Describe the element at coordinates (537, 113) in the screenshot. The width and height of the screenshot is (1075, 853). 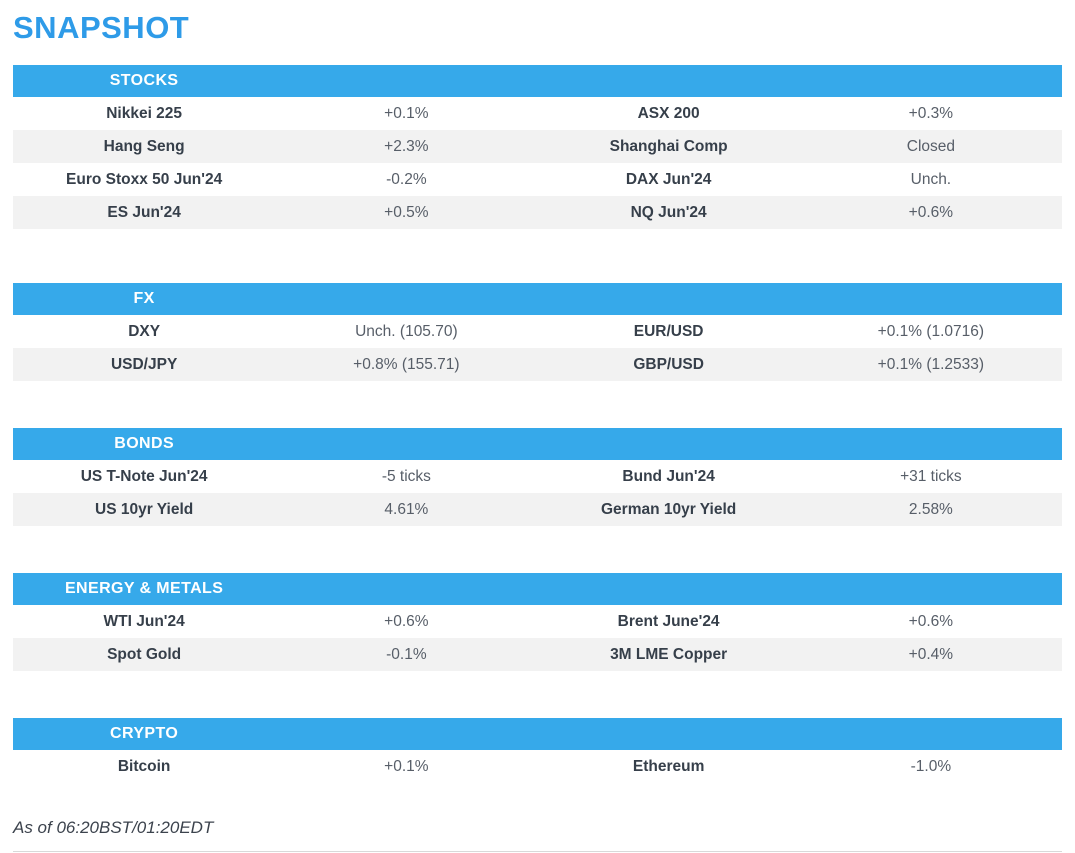
I see `table-row: Nikkei 225 +0.1% ASX 200 +0.3%` at that location.